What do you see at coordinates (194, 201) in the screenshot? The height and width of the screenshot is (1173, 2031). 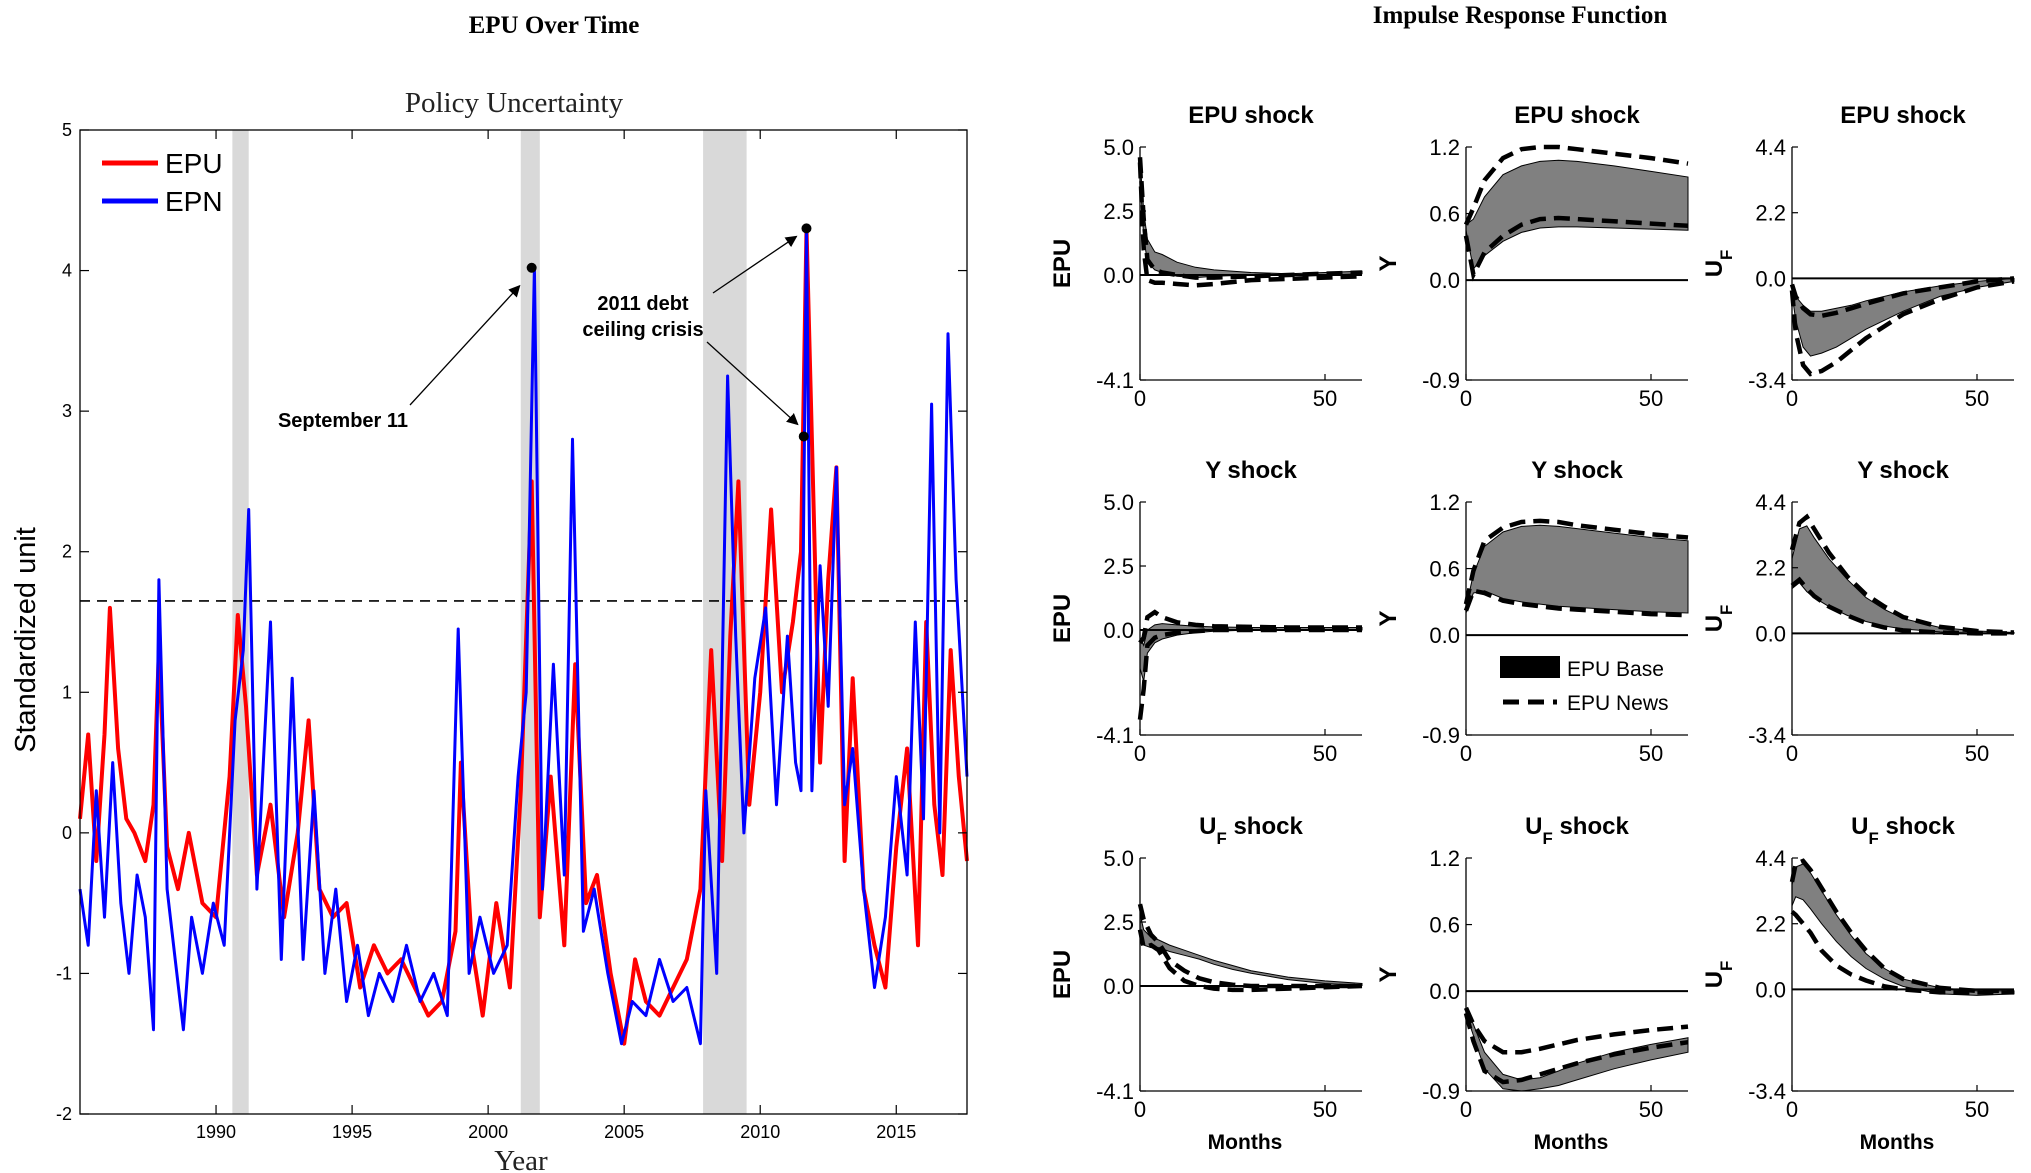 I see `legend-label-epn: EPN` at bounding box center [194, 201].